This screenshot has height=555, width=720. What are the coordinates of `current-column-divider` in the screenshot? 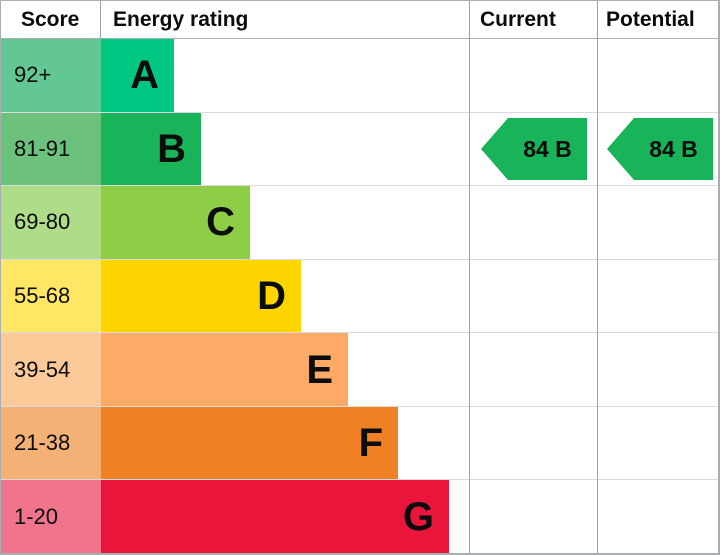 It's located at (469, 277).